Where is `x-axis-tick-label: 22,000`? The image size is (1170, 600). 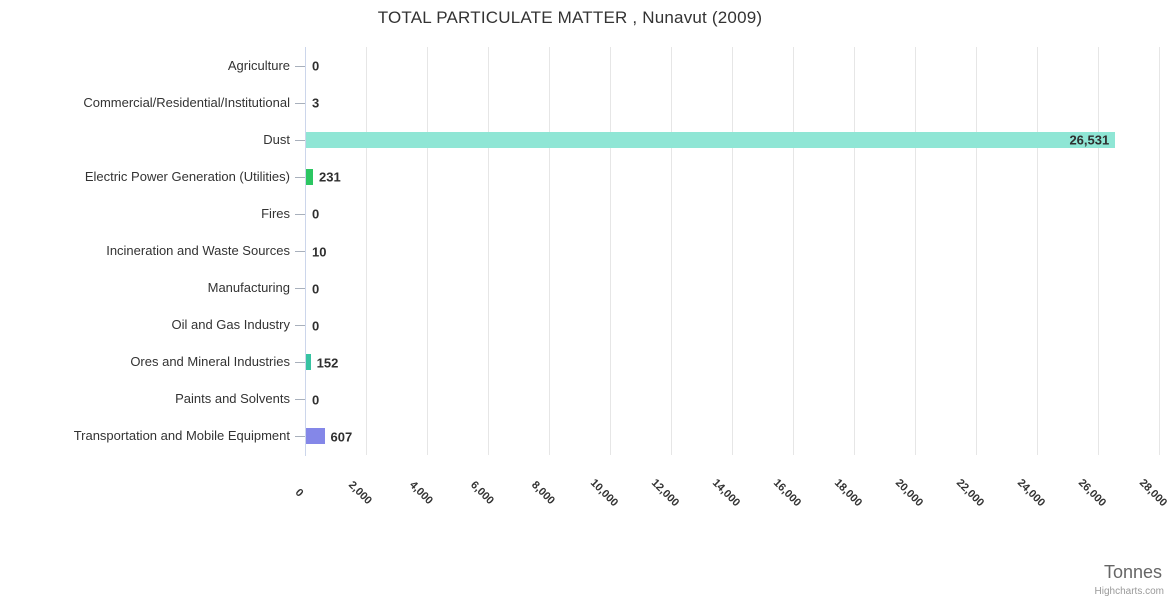 x-axis-tick-label: 22,000 is located at coordinates (970, 493).